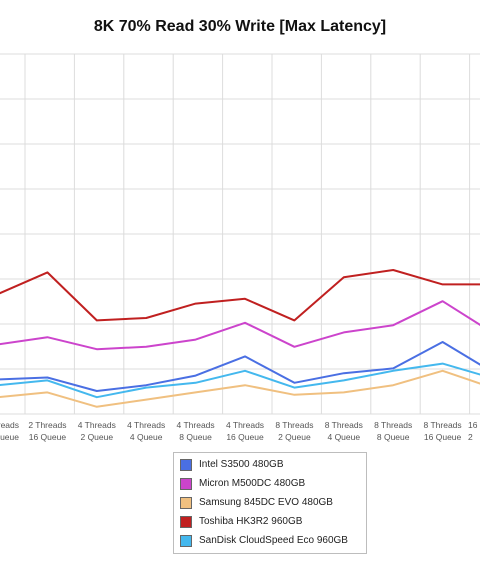  I want to click on legend-label: Samsung 845DC EVO 480GB, so click(266, 502).